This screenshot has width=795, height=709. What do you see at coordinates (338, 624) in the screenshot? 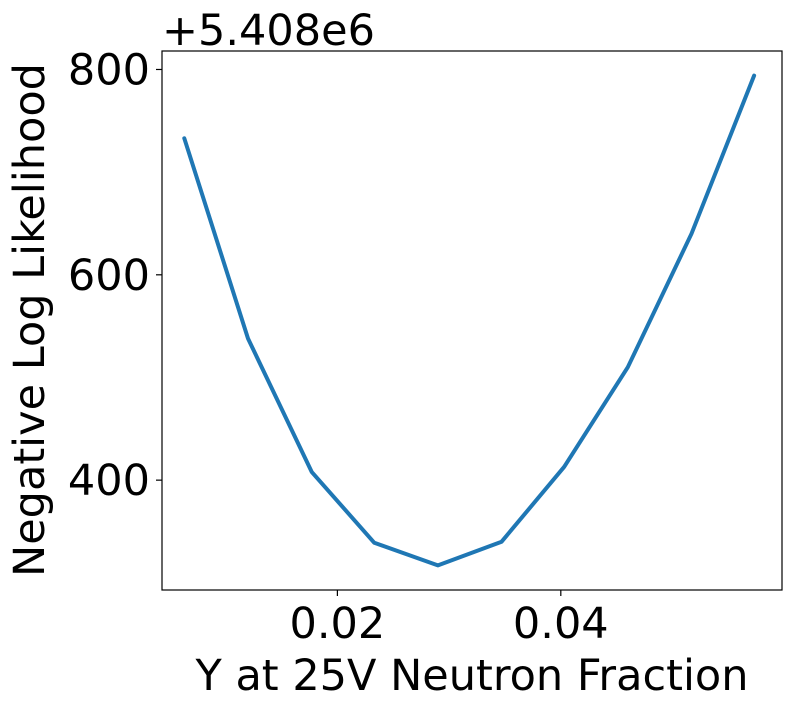
I see `x-tick-label: 0.02` at bounding box center [338, 624].